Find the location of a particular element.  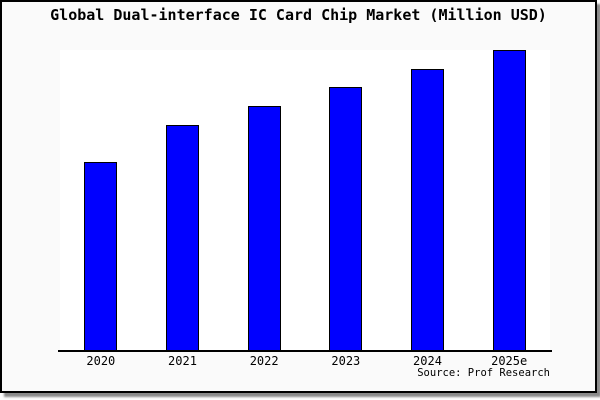

x-tick-label-2022: 2022 is located at coordinates (264, 361).